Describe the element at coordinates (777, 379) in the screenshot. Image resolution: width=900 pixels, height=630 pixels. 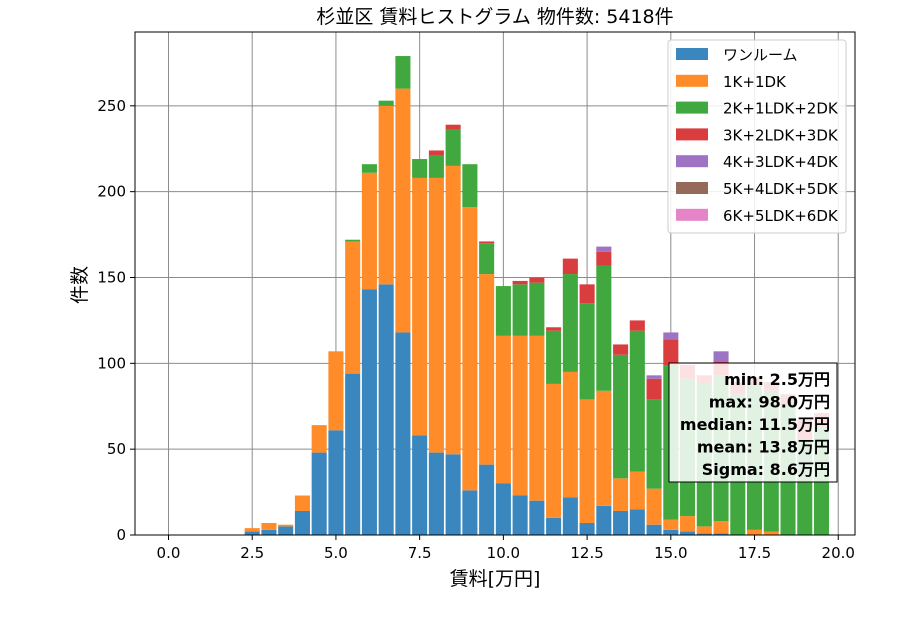
I see `stats-line-0: min: 2.5万円` at that location.